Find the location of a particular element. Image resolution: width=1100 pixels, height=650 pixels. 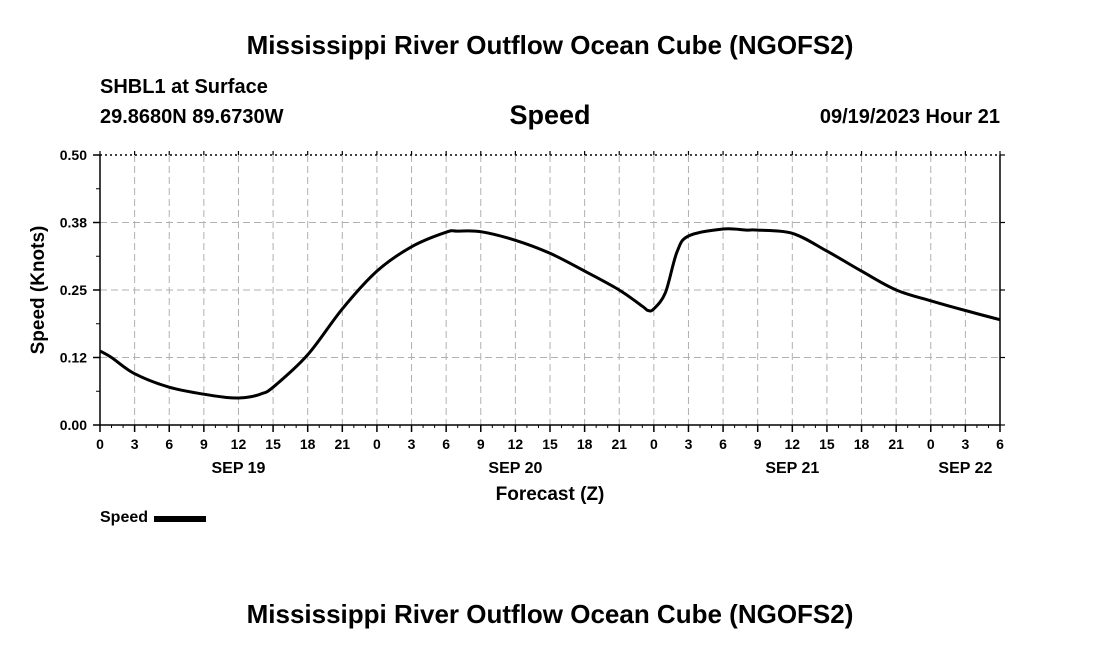

station-label: SHBL1 at Surface is located at coordinates (184, 87).